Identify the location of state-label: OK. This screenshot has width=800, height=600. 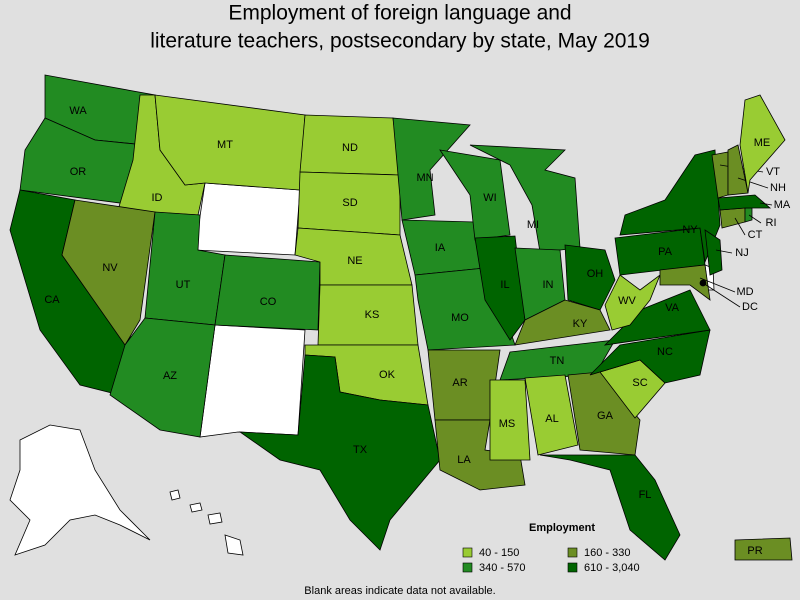
(387, 375).